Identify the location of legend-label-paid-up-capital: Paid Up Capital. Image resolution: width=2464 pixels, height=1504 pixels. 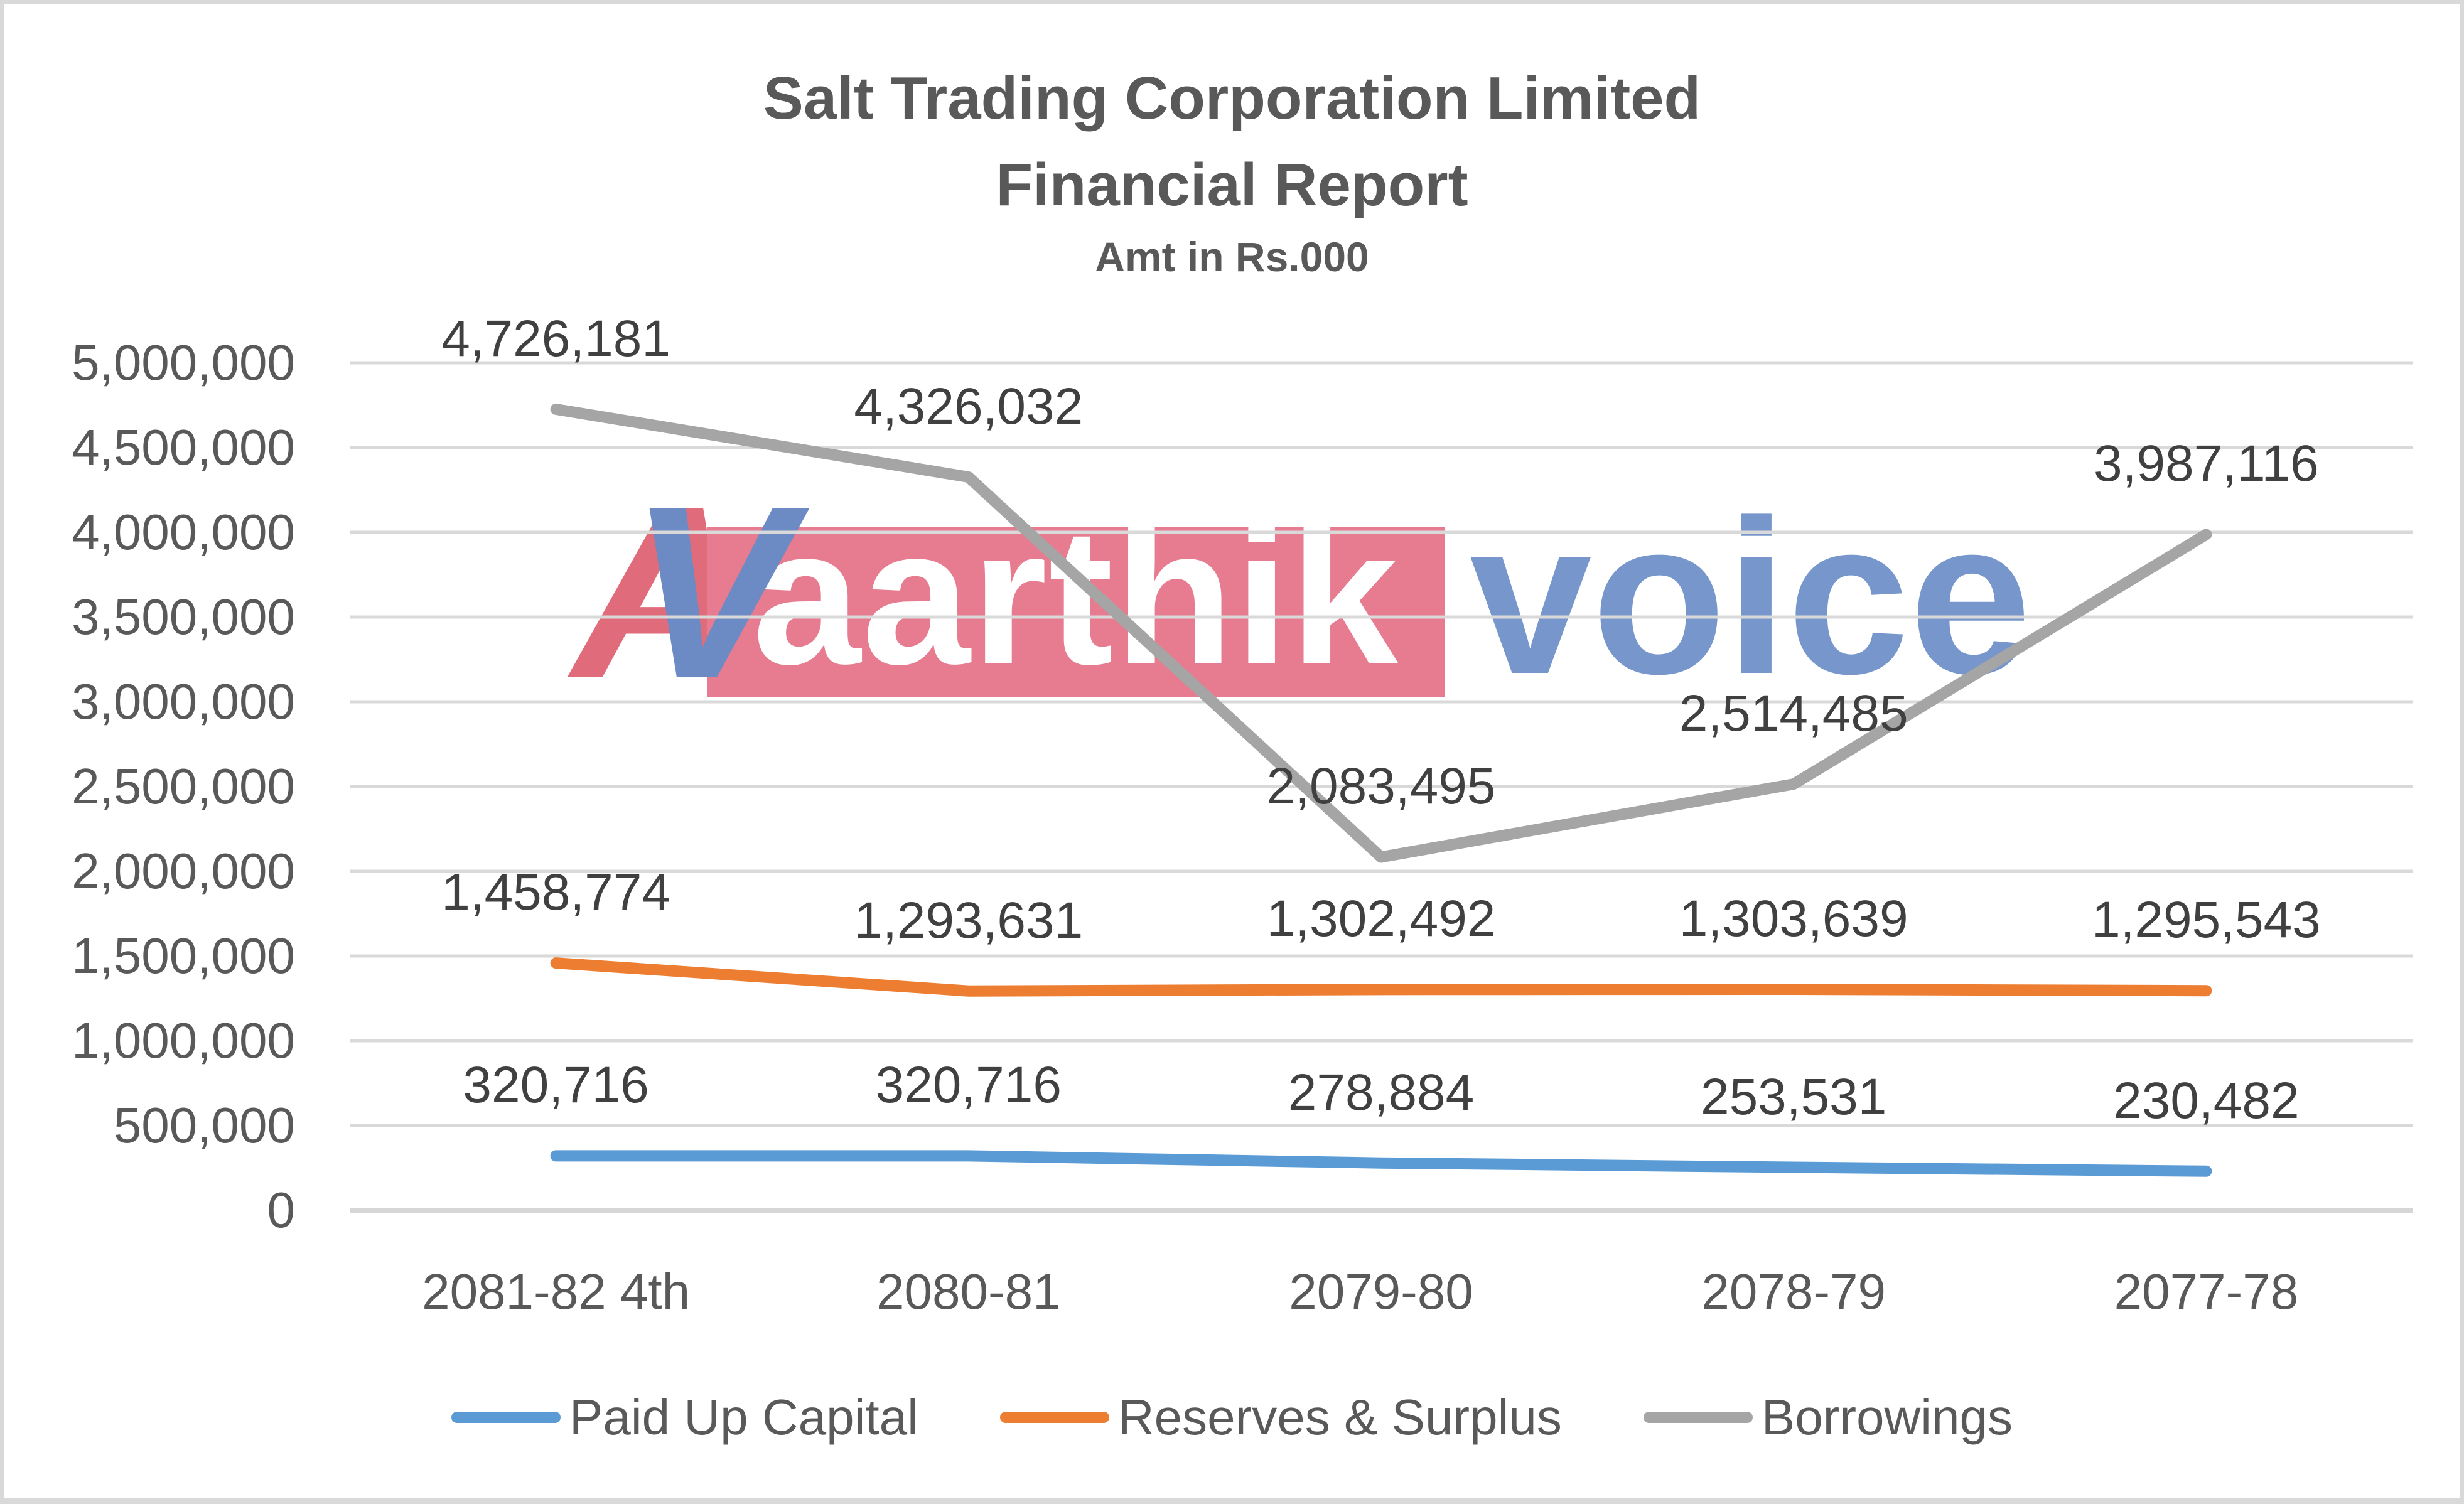
(743, 1417).